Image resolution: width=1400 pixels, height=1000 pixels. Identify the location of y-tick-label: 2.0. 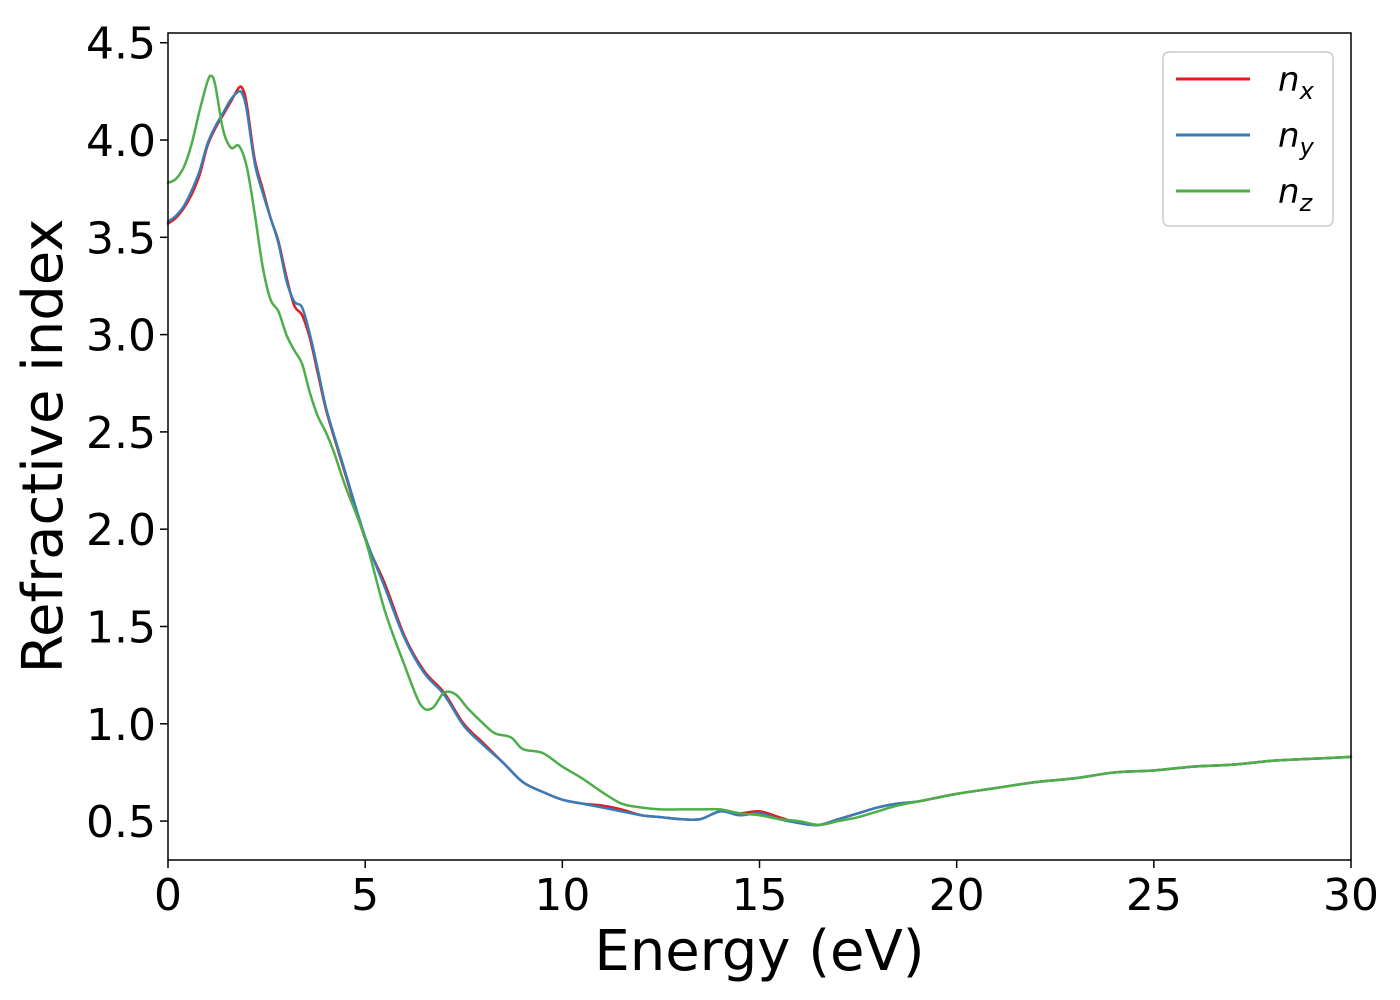
(121, 530).